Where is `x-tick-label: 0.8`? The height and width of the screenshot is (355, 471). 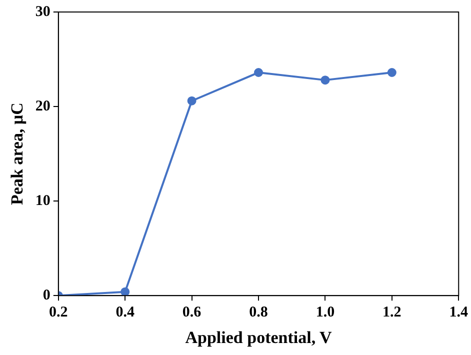
x-tick-label: 0.8 is located at coordinates (258, 312).